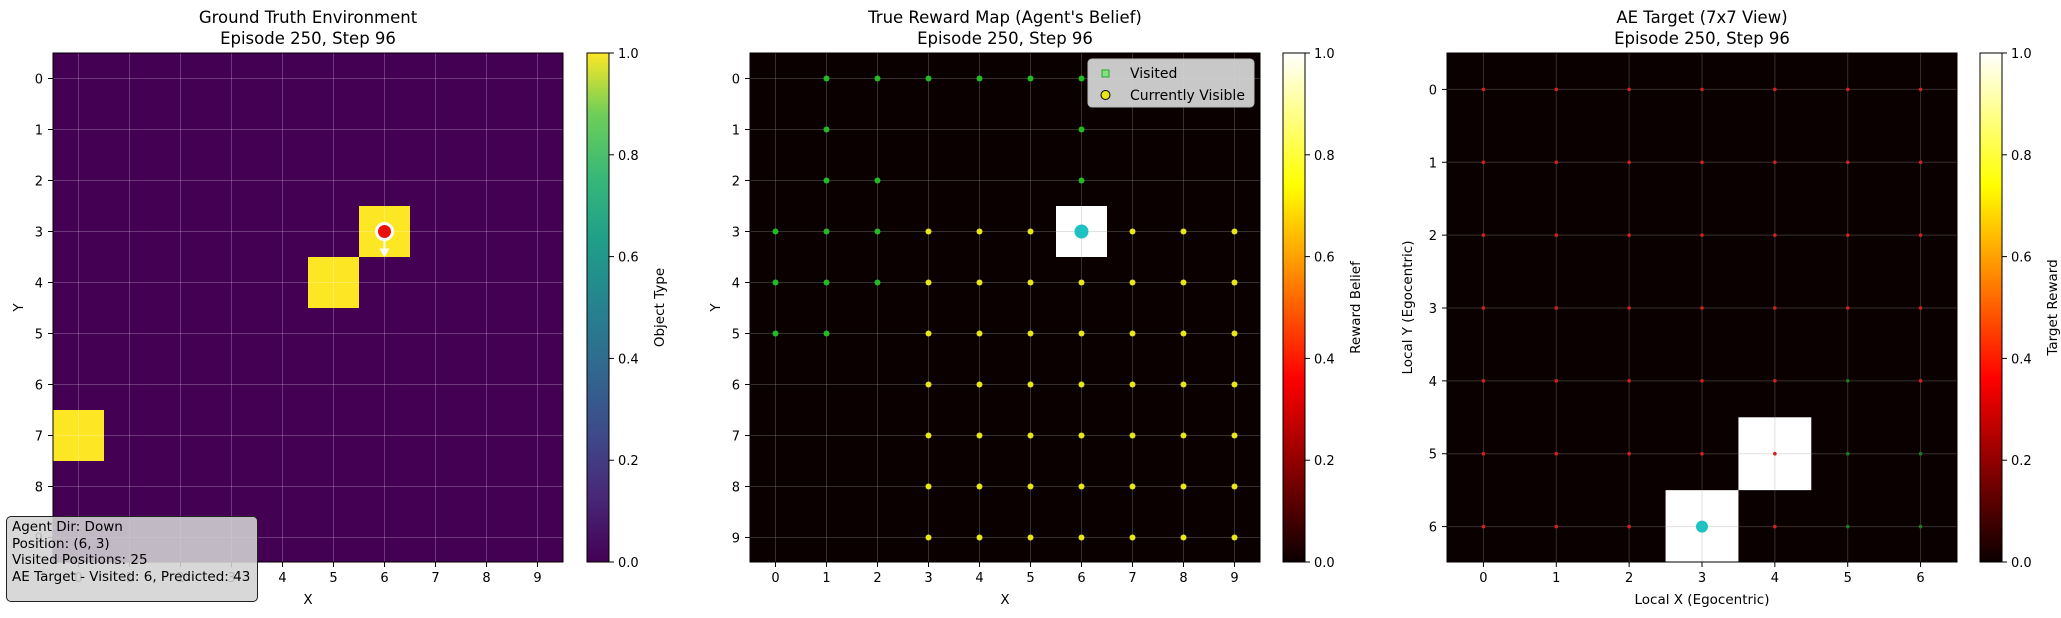 This screenshot has height=618, width=2061. Describe the element at coordinates (1324, 258) in the screenshot. I see `colorbar-tick-label: 0.6` at that location.